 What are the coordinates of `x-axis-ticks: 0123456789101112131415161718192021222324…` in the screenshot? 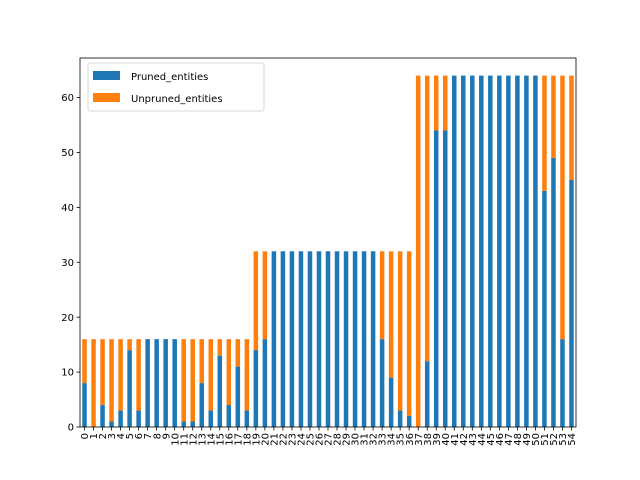 It's located at (329, 436).